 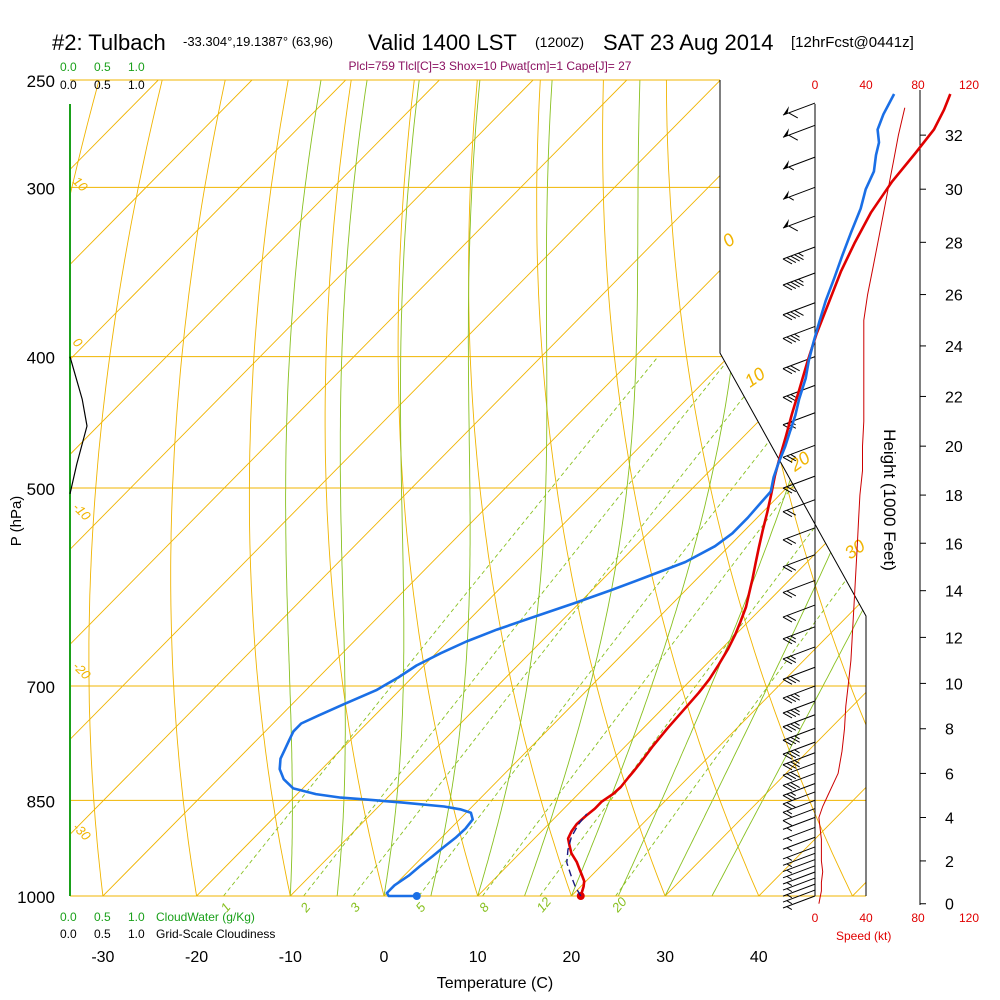 What do you see at coordinates (954, 296) in the screenshot?
I see `height-tick-label: 26` at bounding box center [954, 296].